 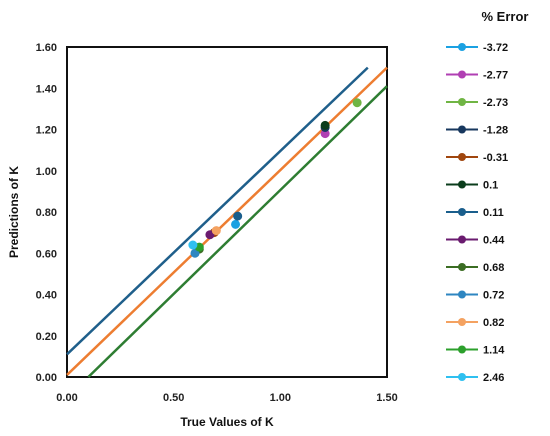 I want to click on legend-item: -3.72, so click(x=477, y=48).